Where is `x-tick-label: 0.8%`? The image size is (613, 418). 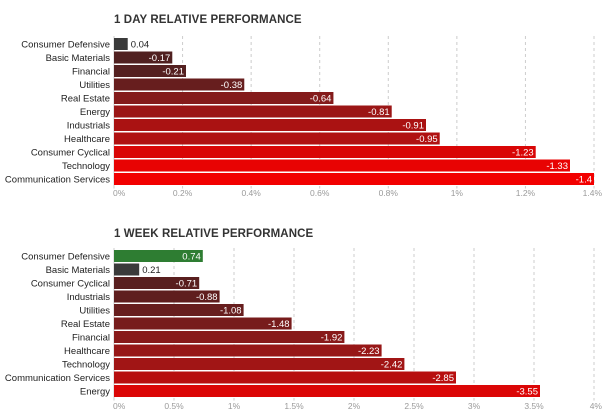
x-tick-label: 0.8% is located at coordinates (389, 193).